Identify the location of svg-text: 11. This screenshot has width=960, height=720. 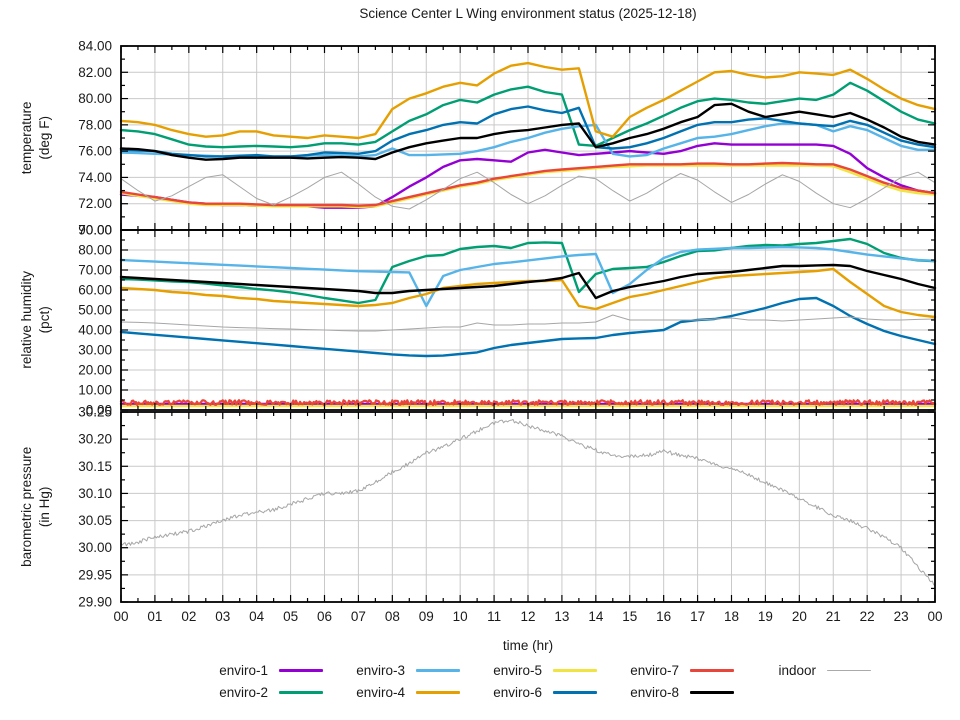
(494, 616).